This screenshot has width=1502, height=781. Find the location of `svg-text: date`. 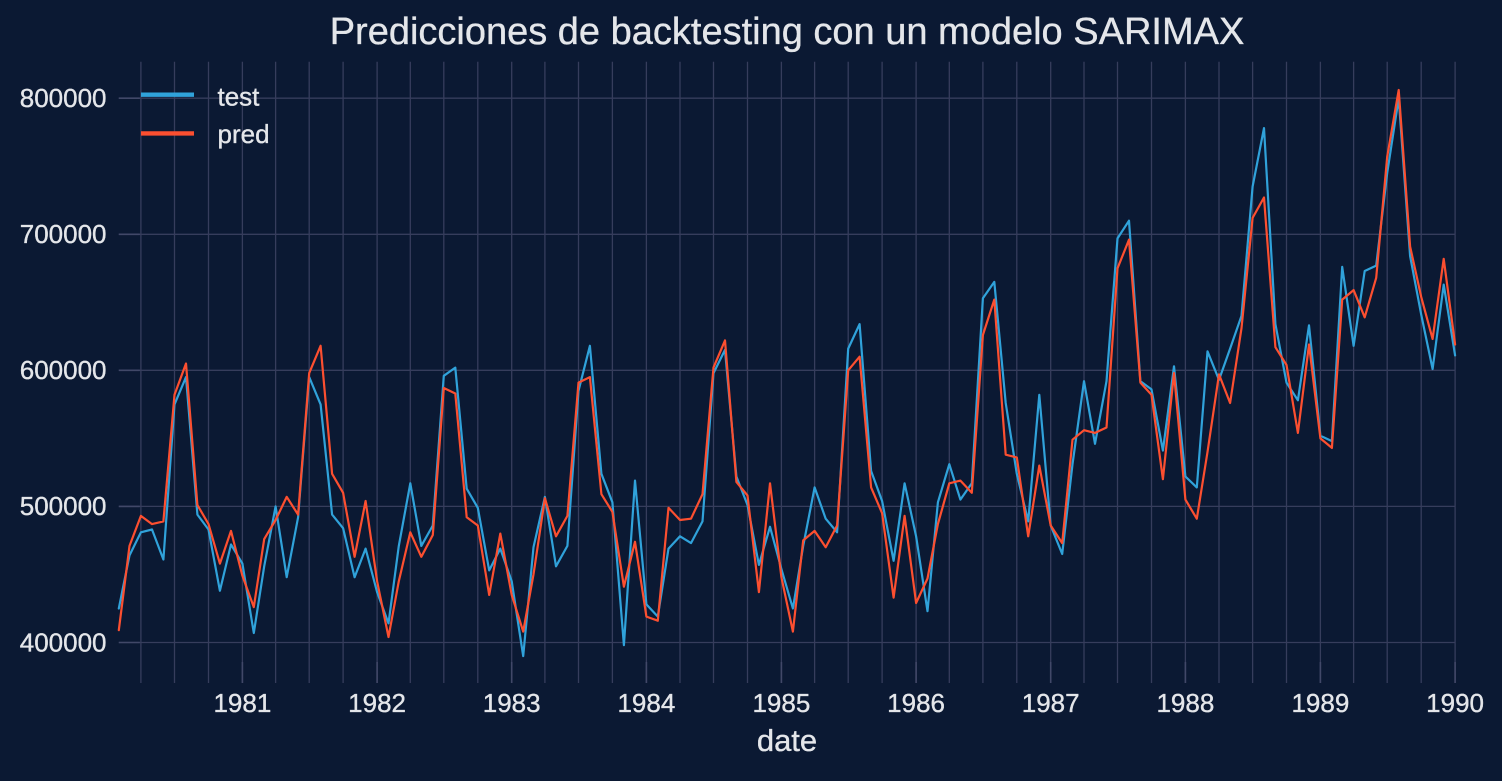

svg-text: date is located at coordinates (787, 740).